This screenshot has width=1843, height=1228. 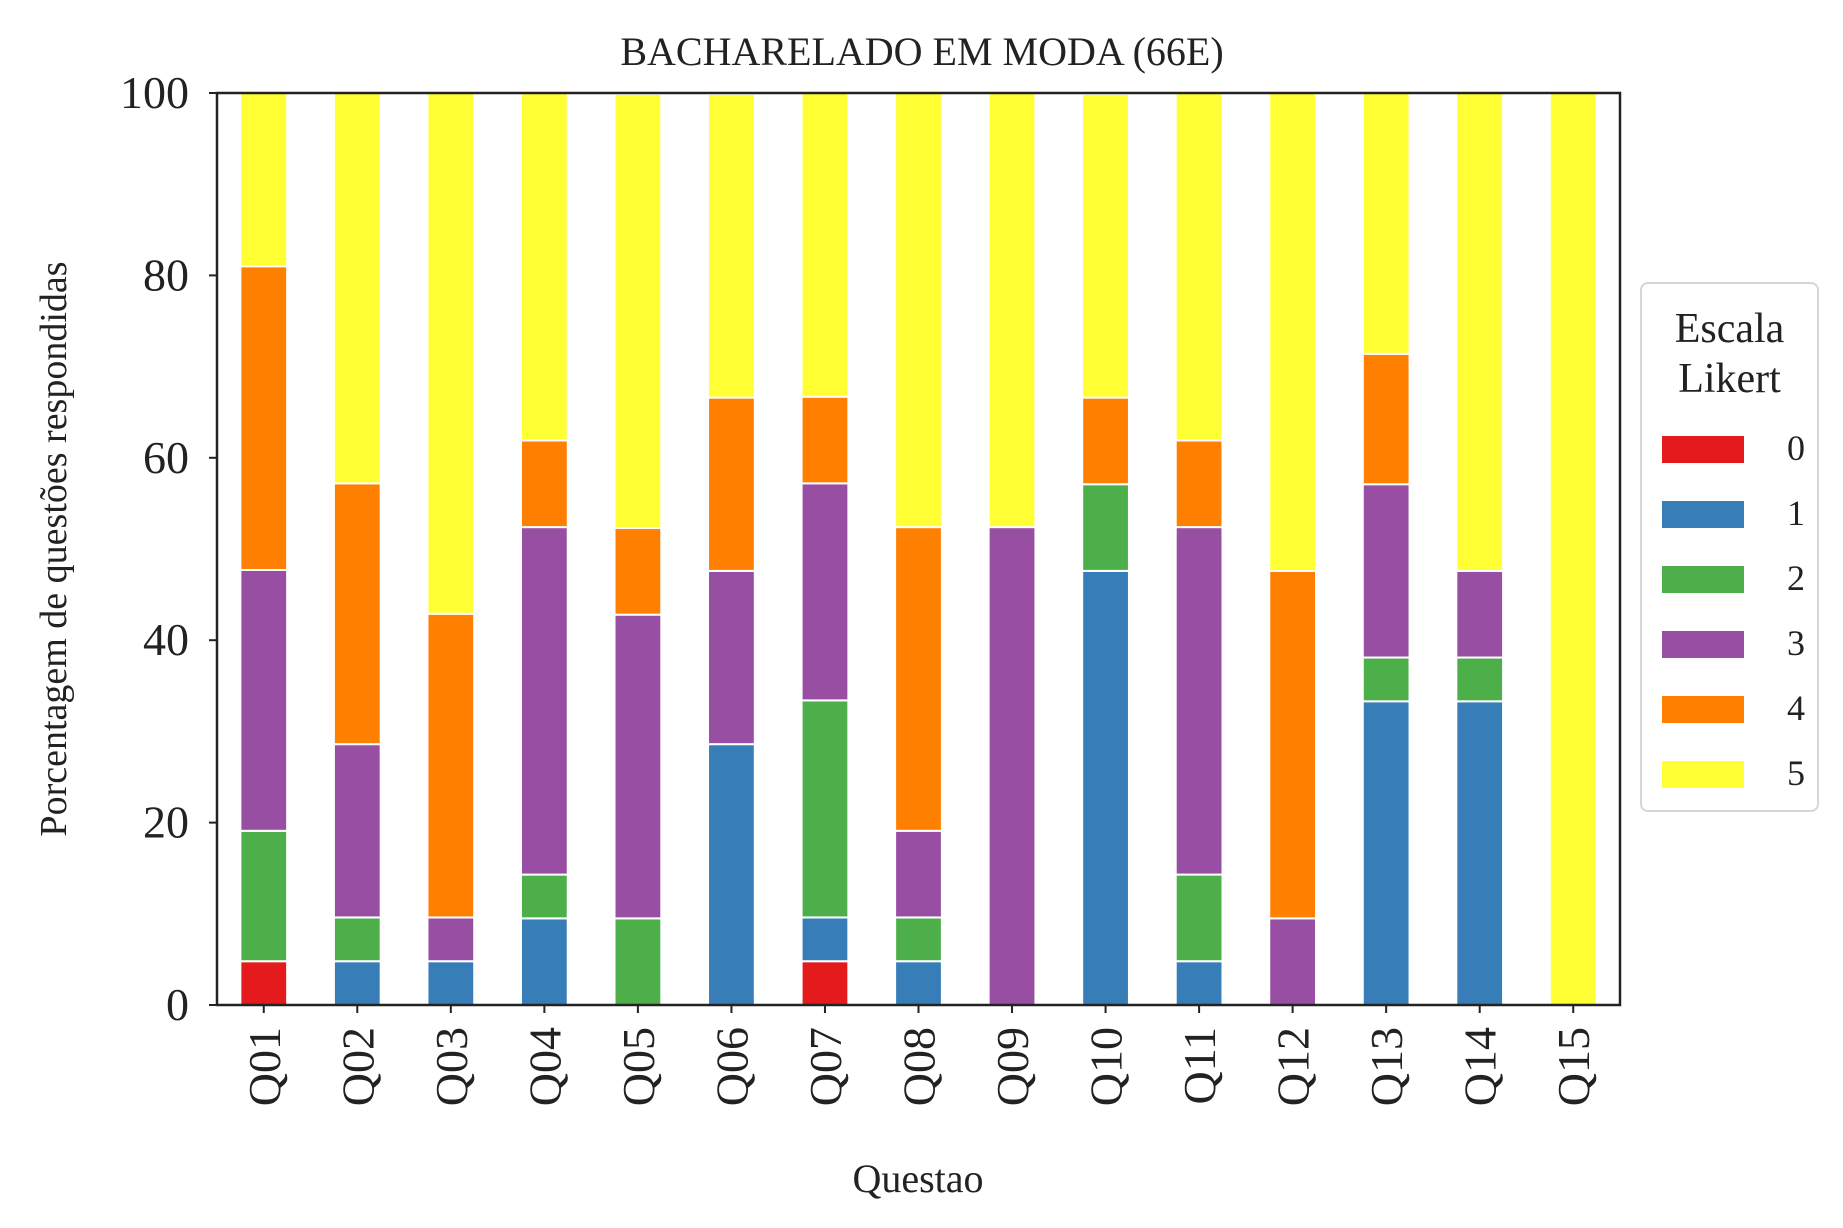 I want to click on x-tick-label-q15: Q15, so click(x=1573, y=1066).